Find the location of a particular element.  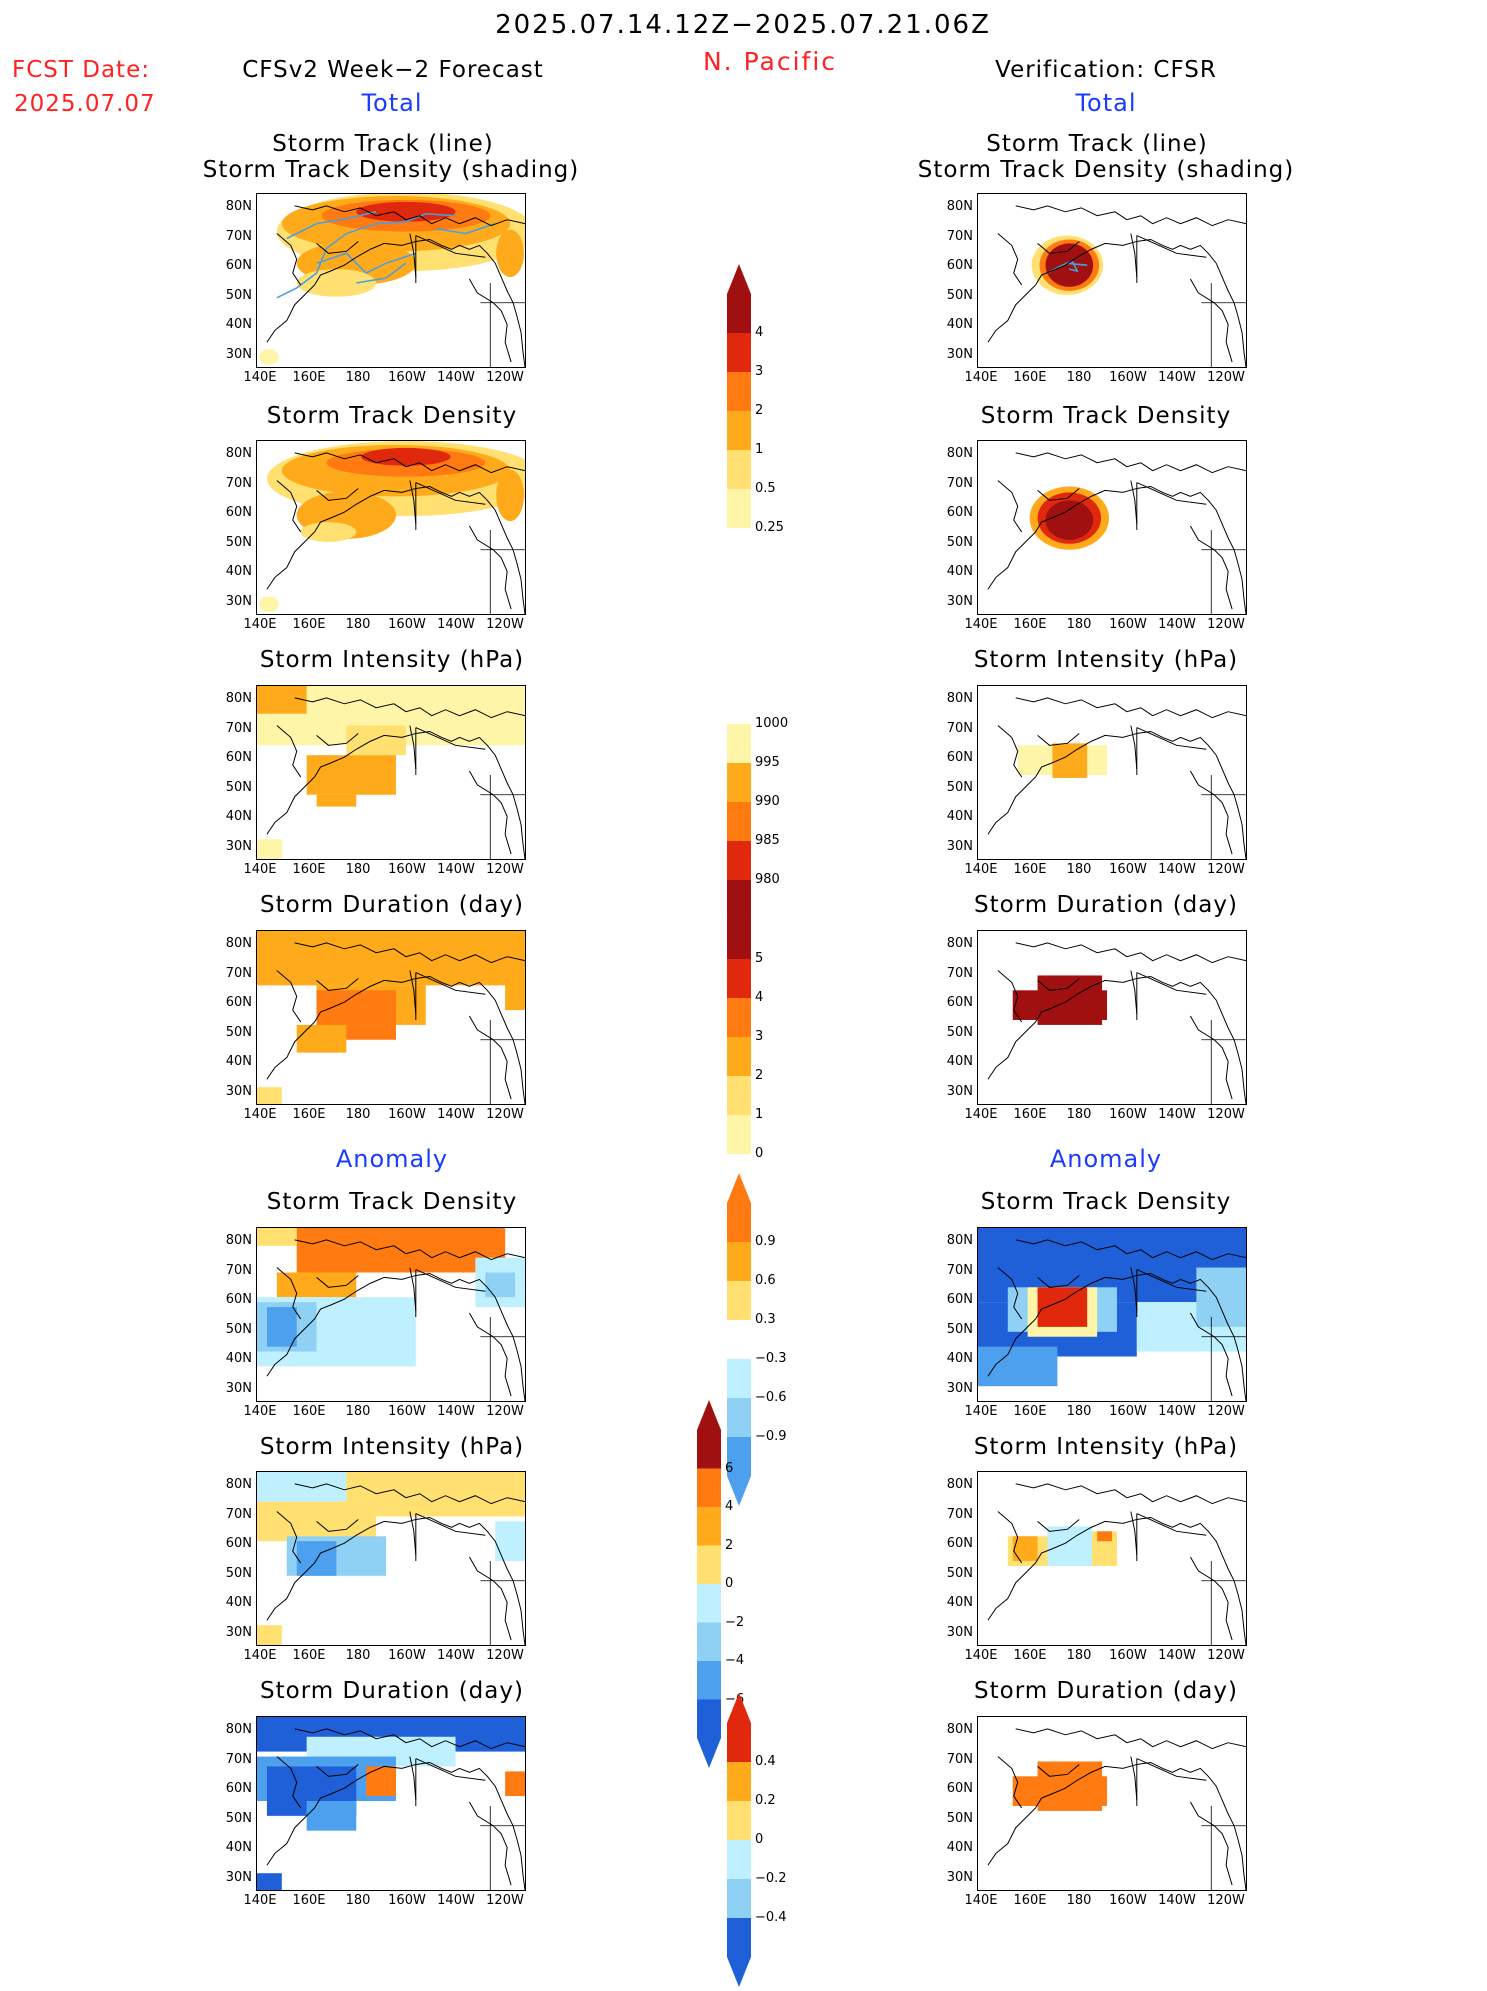

title-track-shading-left: Storm Track Density (shading) is located at coordinates (391, 170).